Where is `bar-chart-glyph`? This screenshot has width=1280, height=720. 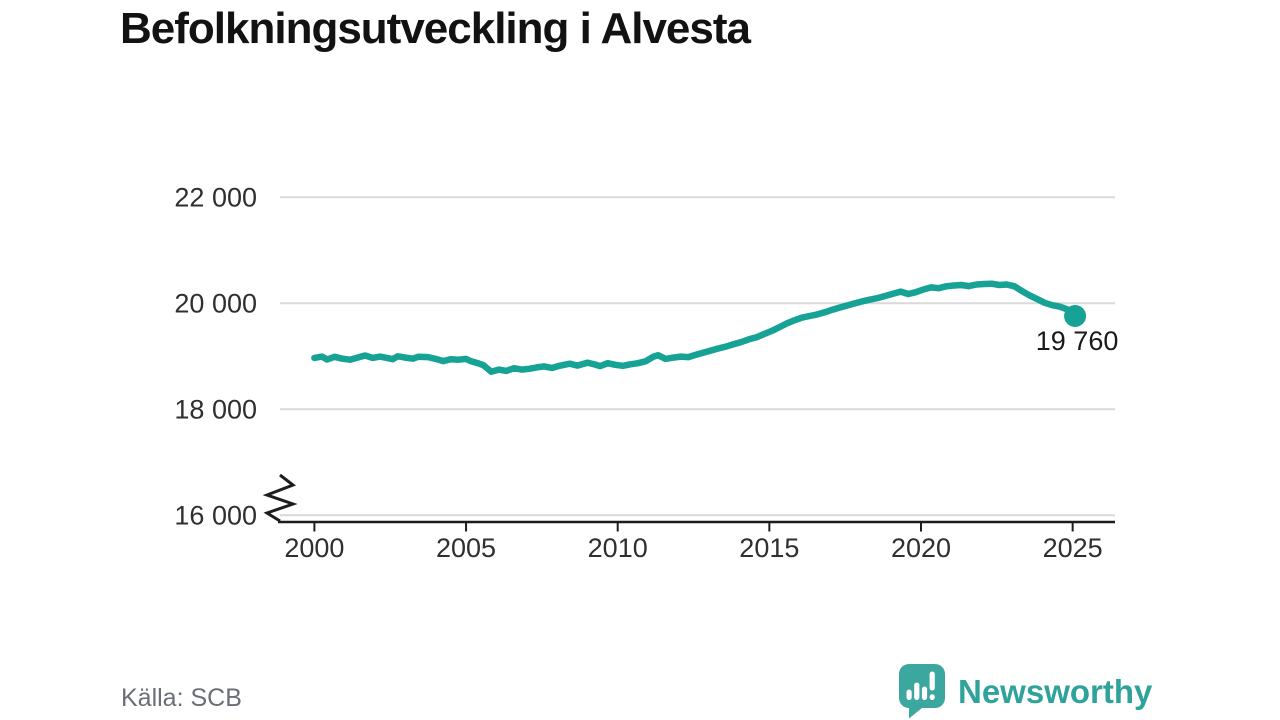
bar-chart-glyph is located at coordinates (920, 685).